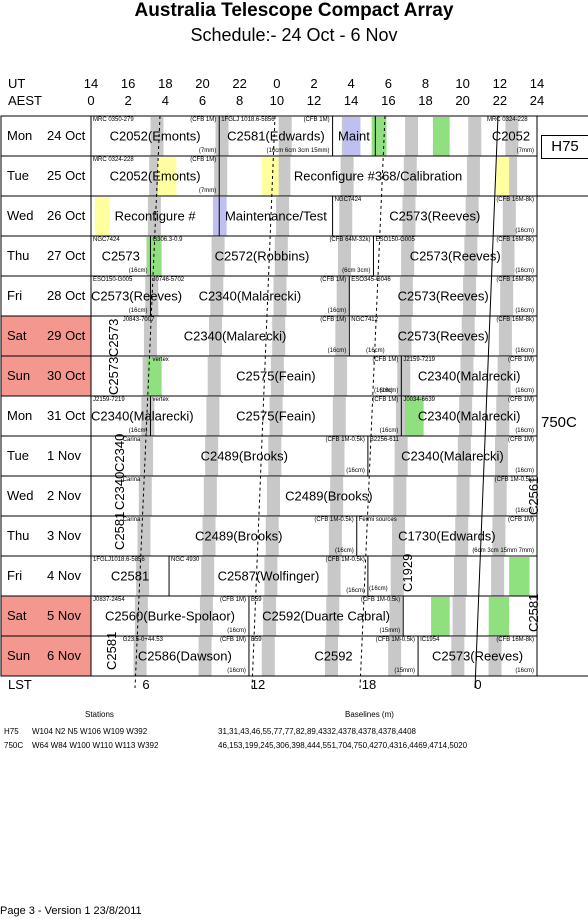 The width and height of the screenshot is (588, 919). I want to click on day-name: Sat, so click(17, 335).